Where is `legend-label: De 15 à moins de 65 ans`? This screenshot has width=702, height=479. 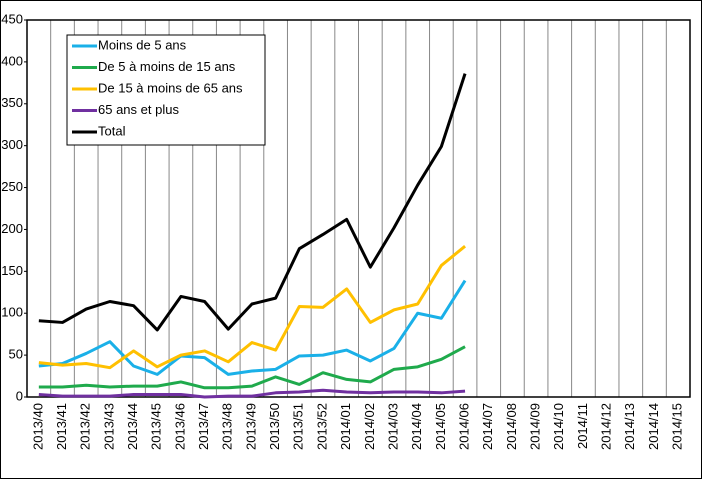 legend-label: De 15 à moins de 65 ans is located at coordinates (170, 87).